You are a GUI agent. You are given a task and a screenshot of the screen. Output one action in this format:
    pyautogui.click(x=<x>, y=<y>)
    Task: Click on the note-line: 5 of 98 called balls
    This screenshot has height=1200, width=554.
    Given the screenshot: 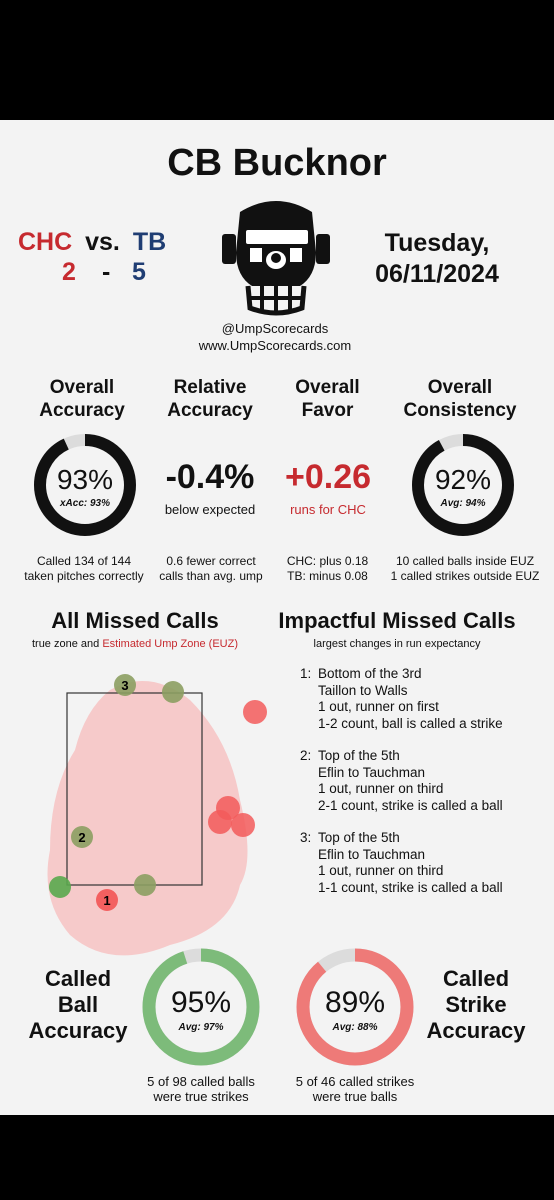 What is the action you would take?
    pyautogui.click(x=201, y=1081)
    